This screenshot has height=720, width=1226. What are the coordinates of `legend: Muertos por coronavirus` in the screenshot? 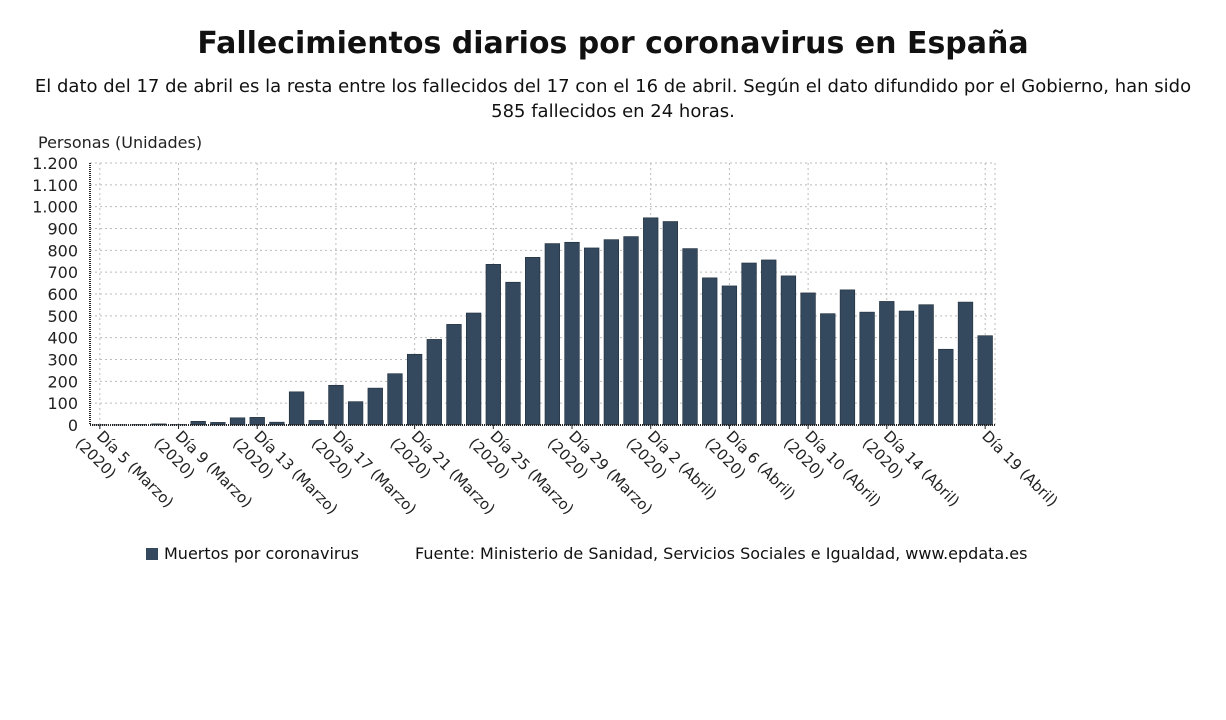 It's located at (252, 553).